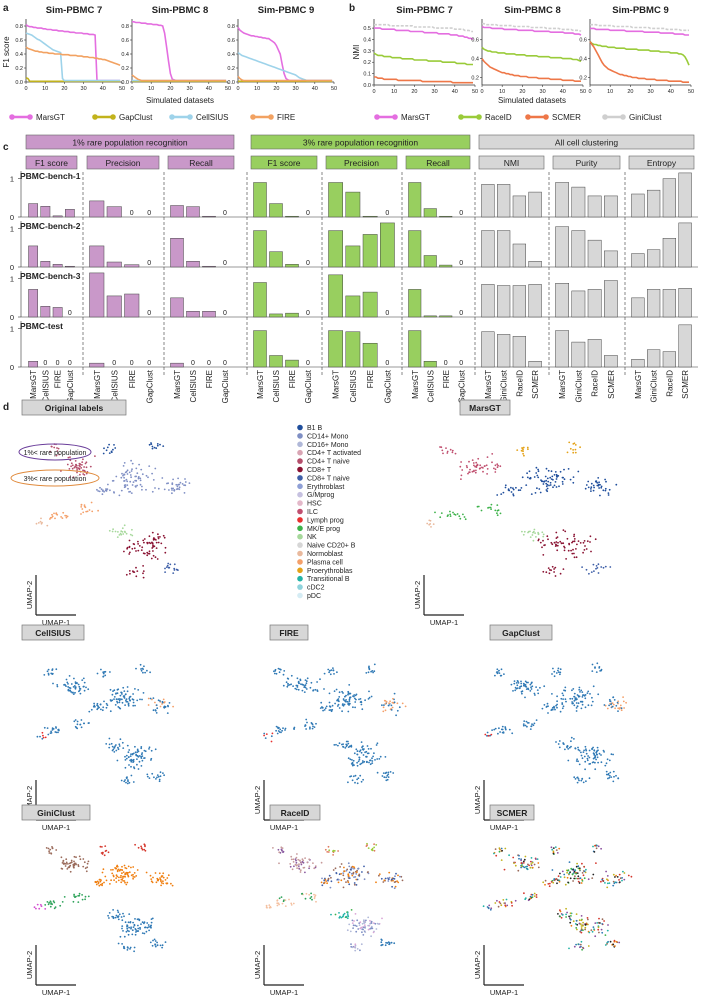 The height and width of the screenshot is (999, 701). What do you see at coordinates (555, 723) in the screenshot?
I see `scatter-points-GapClust` at bounding box center [555, 723].